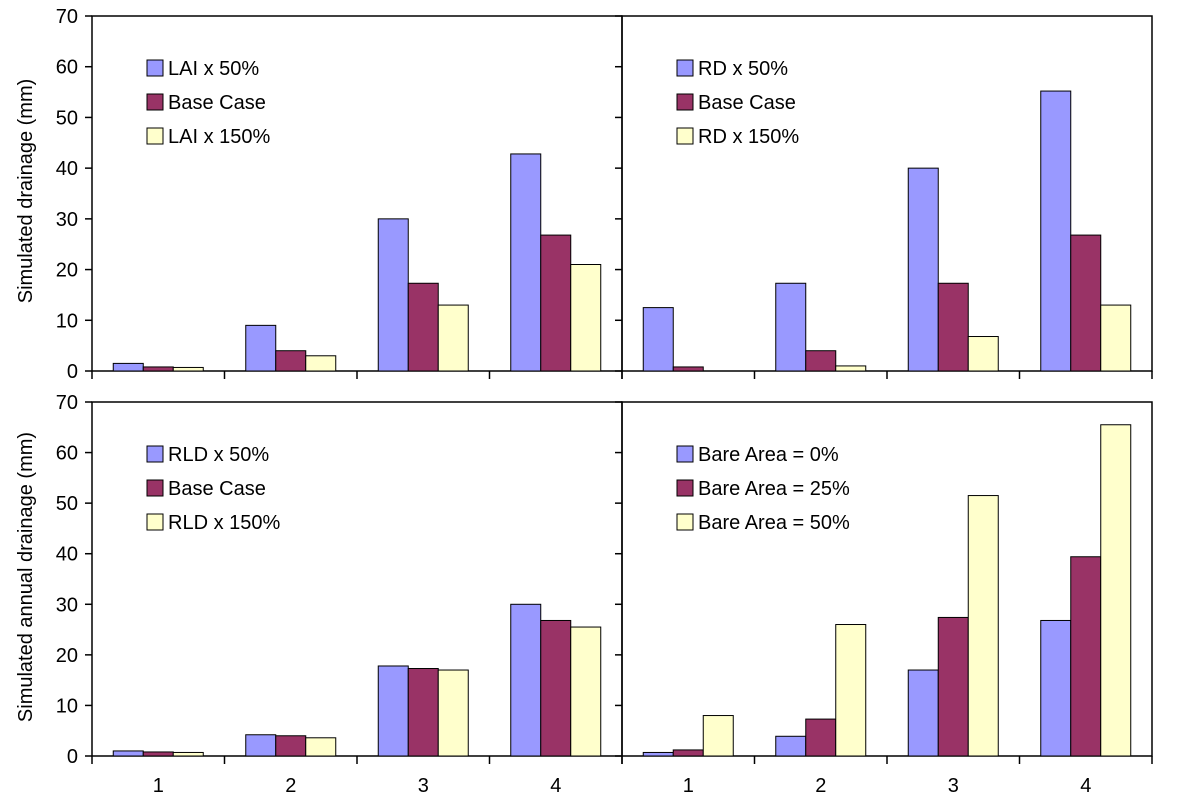  Describe the element at coordinates (213, 69) in the screenshot. I see `legend-label: LAI x 50%` at that location.